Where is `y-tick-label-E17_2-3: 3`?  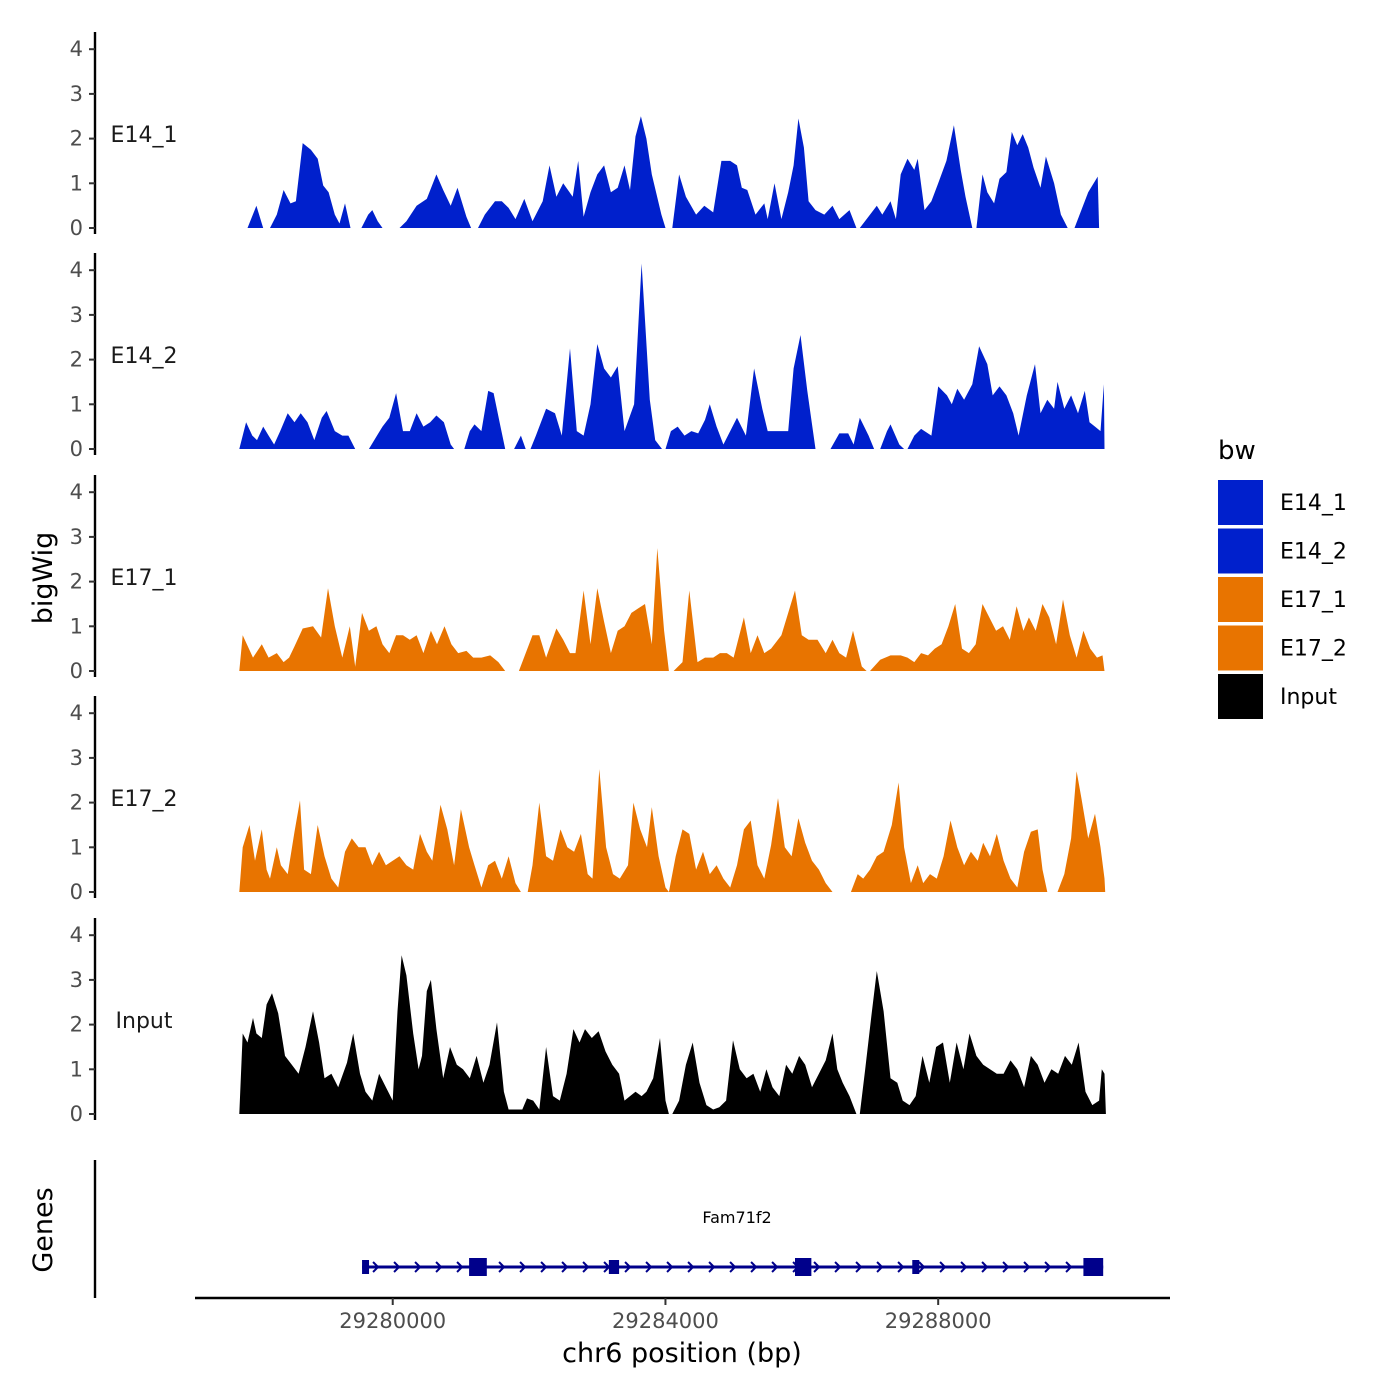
y-tick-label-E17_2-3: 3 is located at coordinates (76, 758).